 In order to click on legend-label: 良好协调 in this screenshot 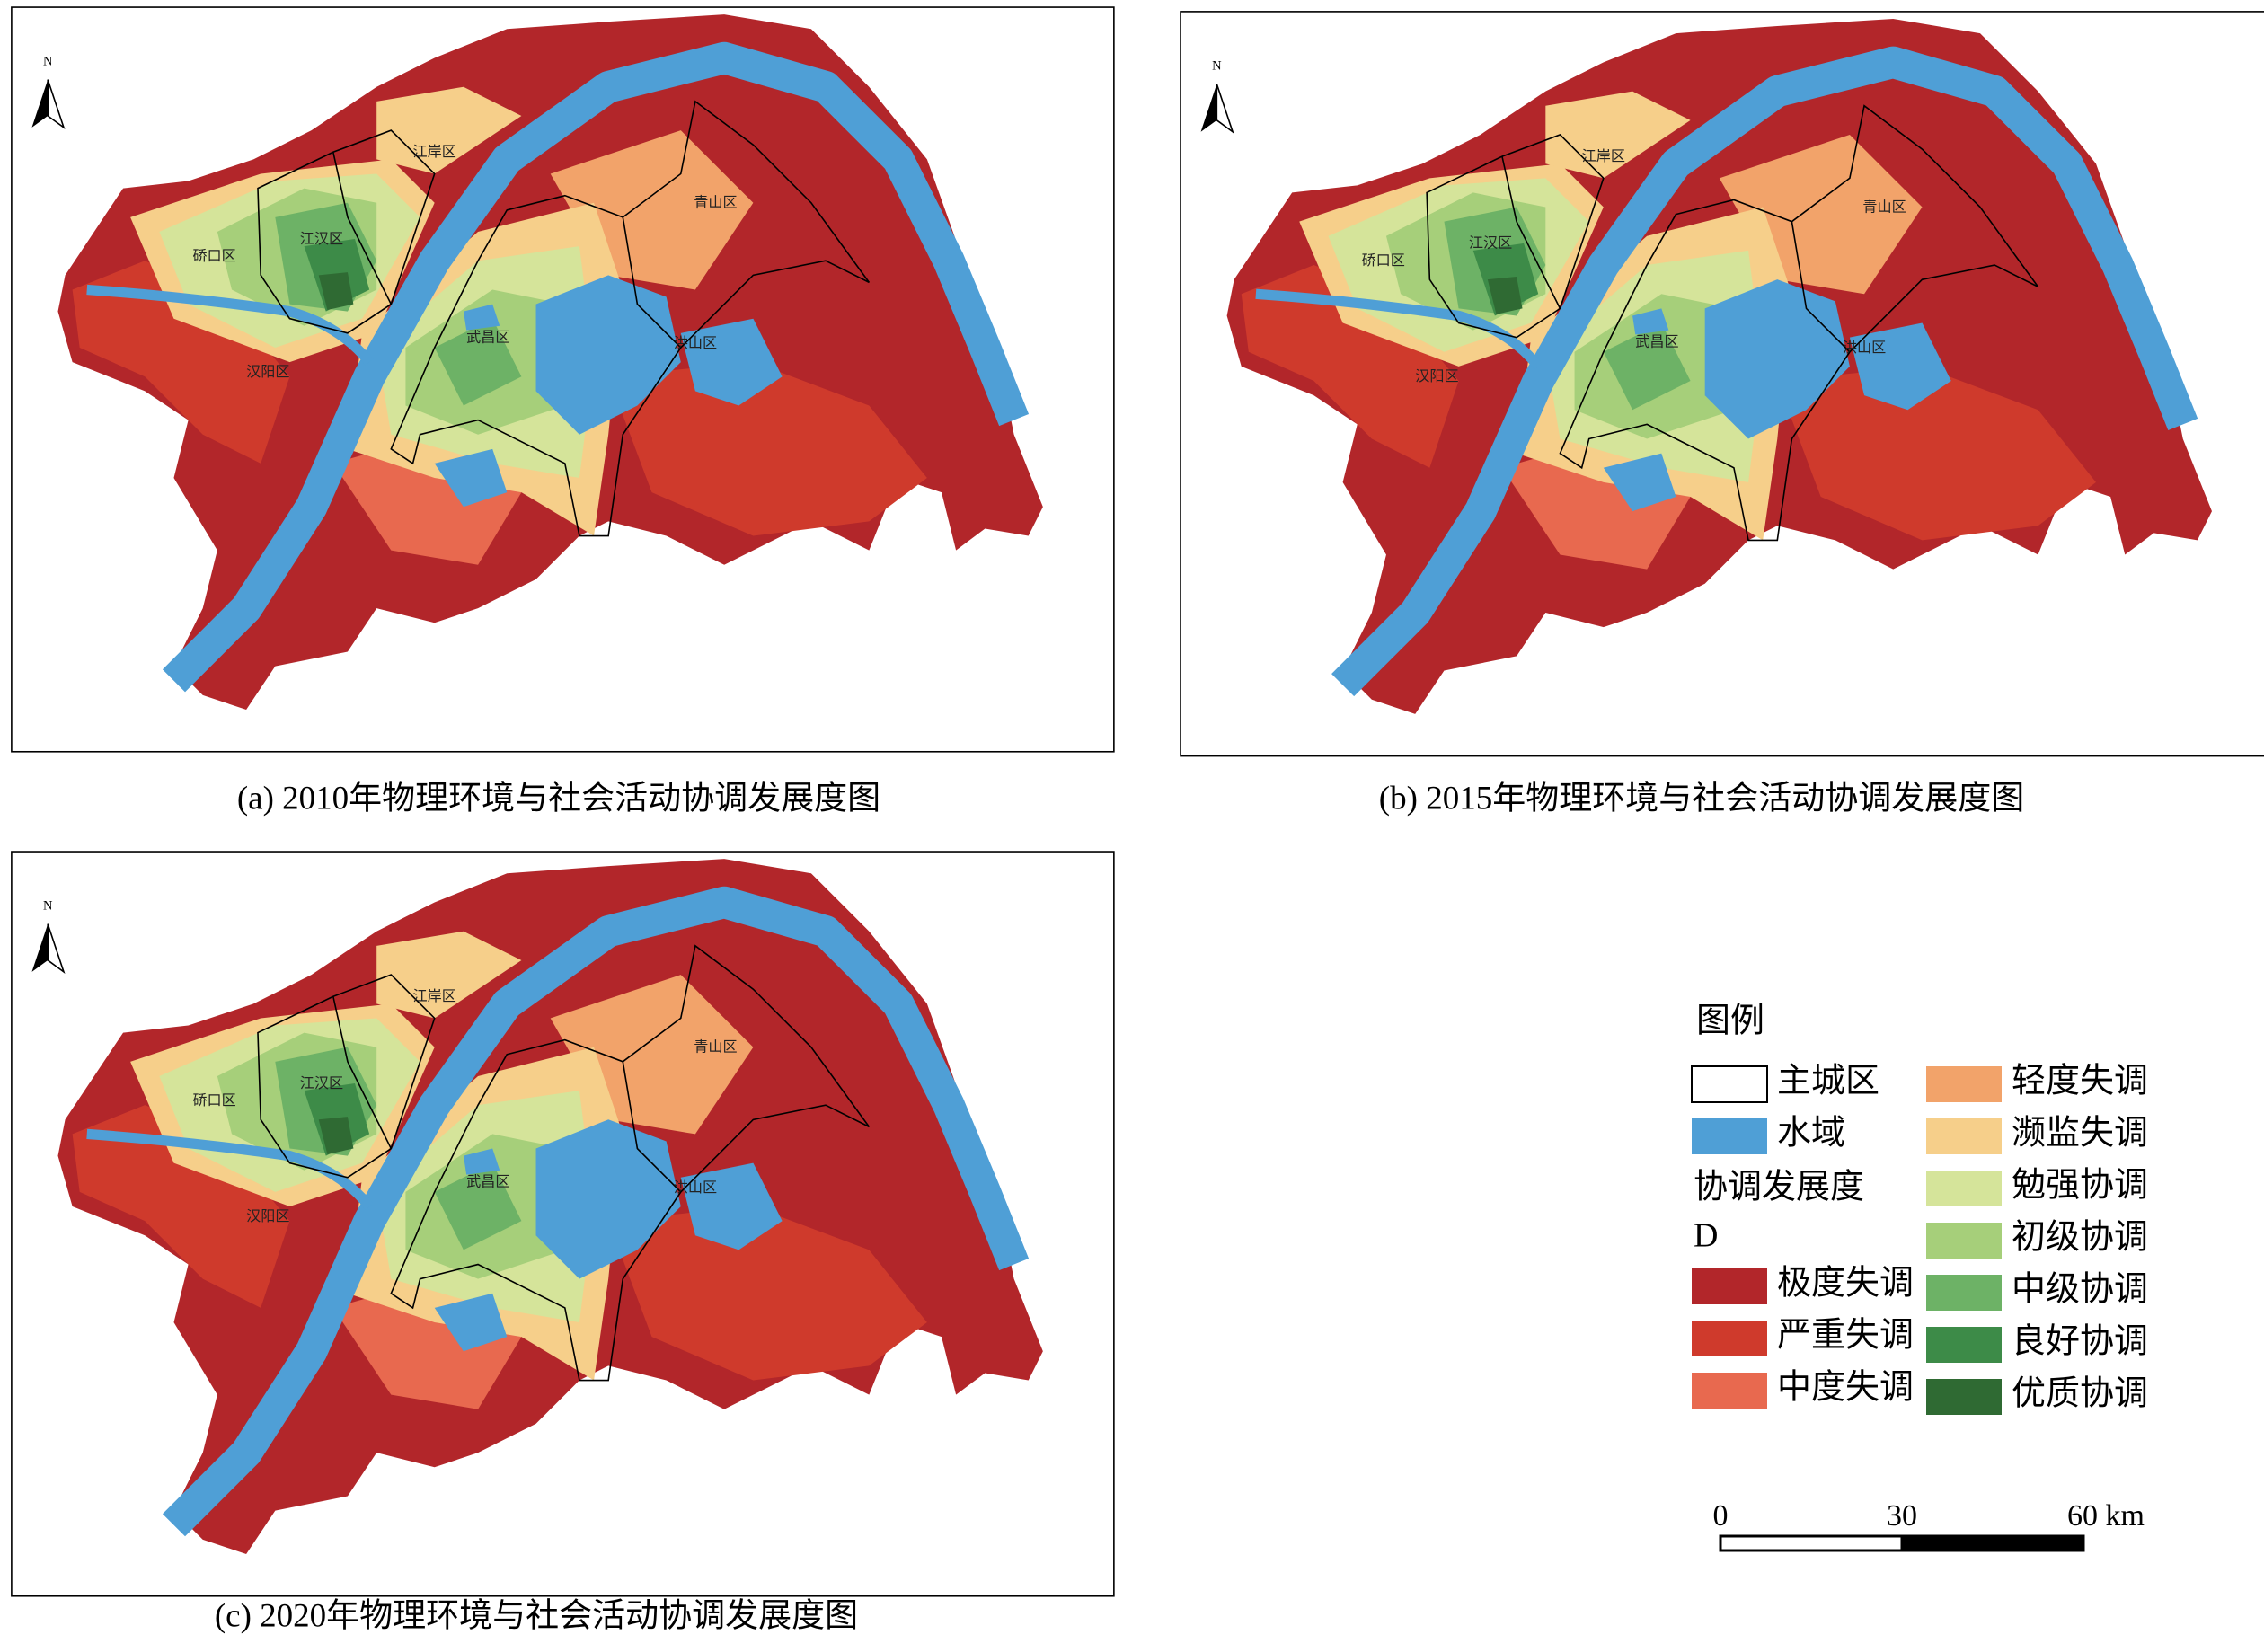, I will do `click(2080, 1342)`.